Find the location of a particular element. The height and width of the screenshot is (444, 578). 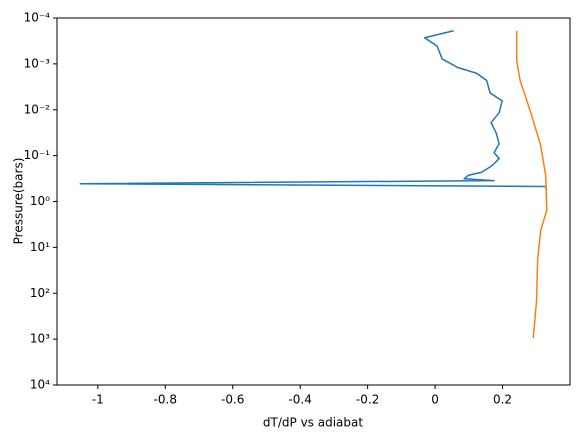

x-tick-label: 0 is located at coordinates (435, 400).